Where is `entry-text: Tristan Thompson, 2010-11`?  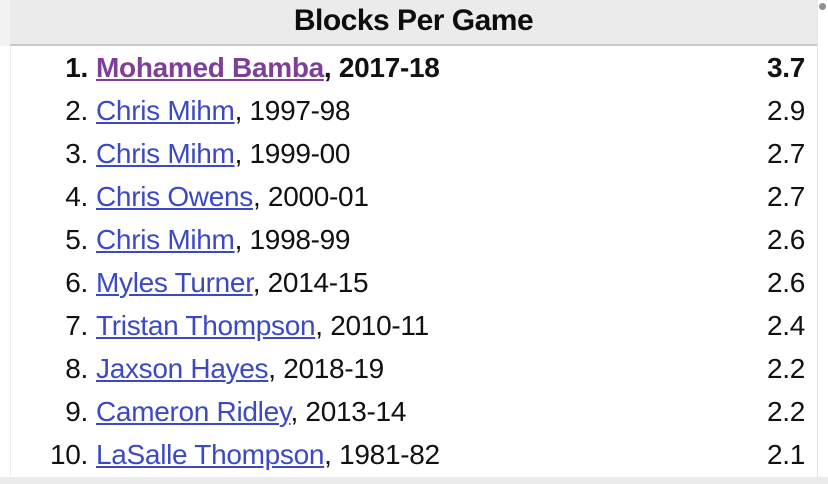
entry-text: Tristan Thompson, 2010-11 is located at coordinates (431, 326).